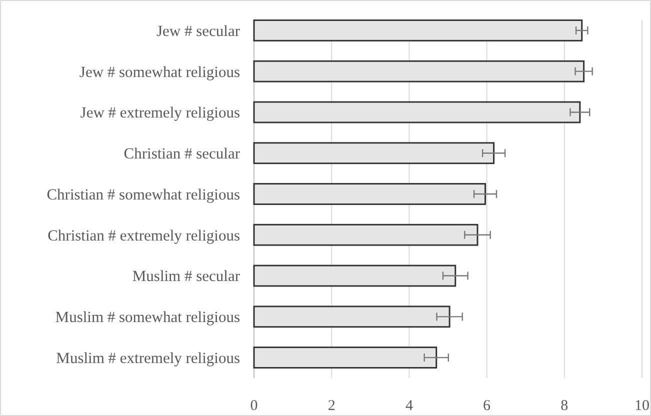  Describe the element at coordinates (254, 406) in the screenshot. I see `x-tick-label: 0` at that location.